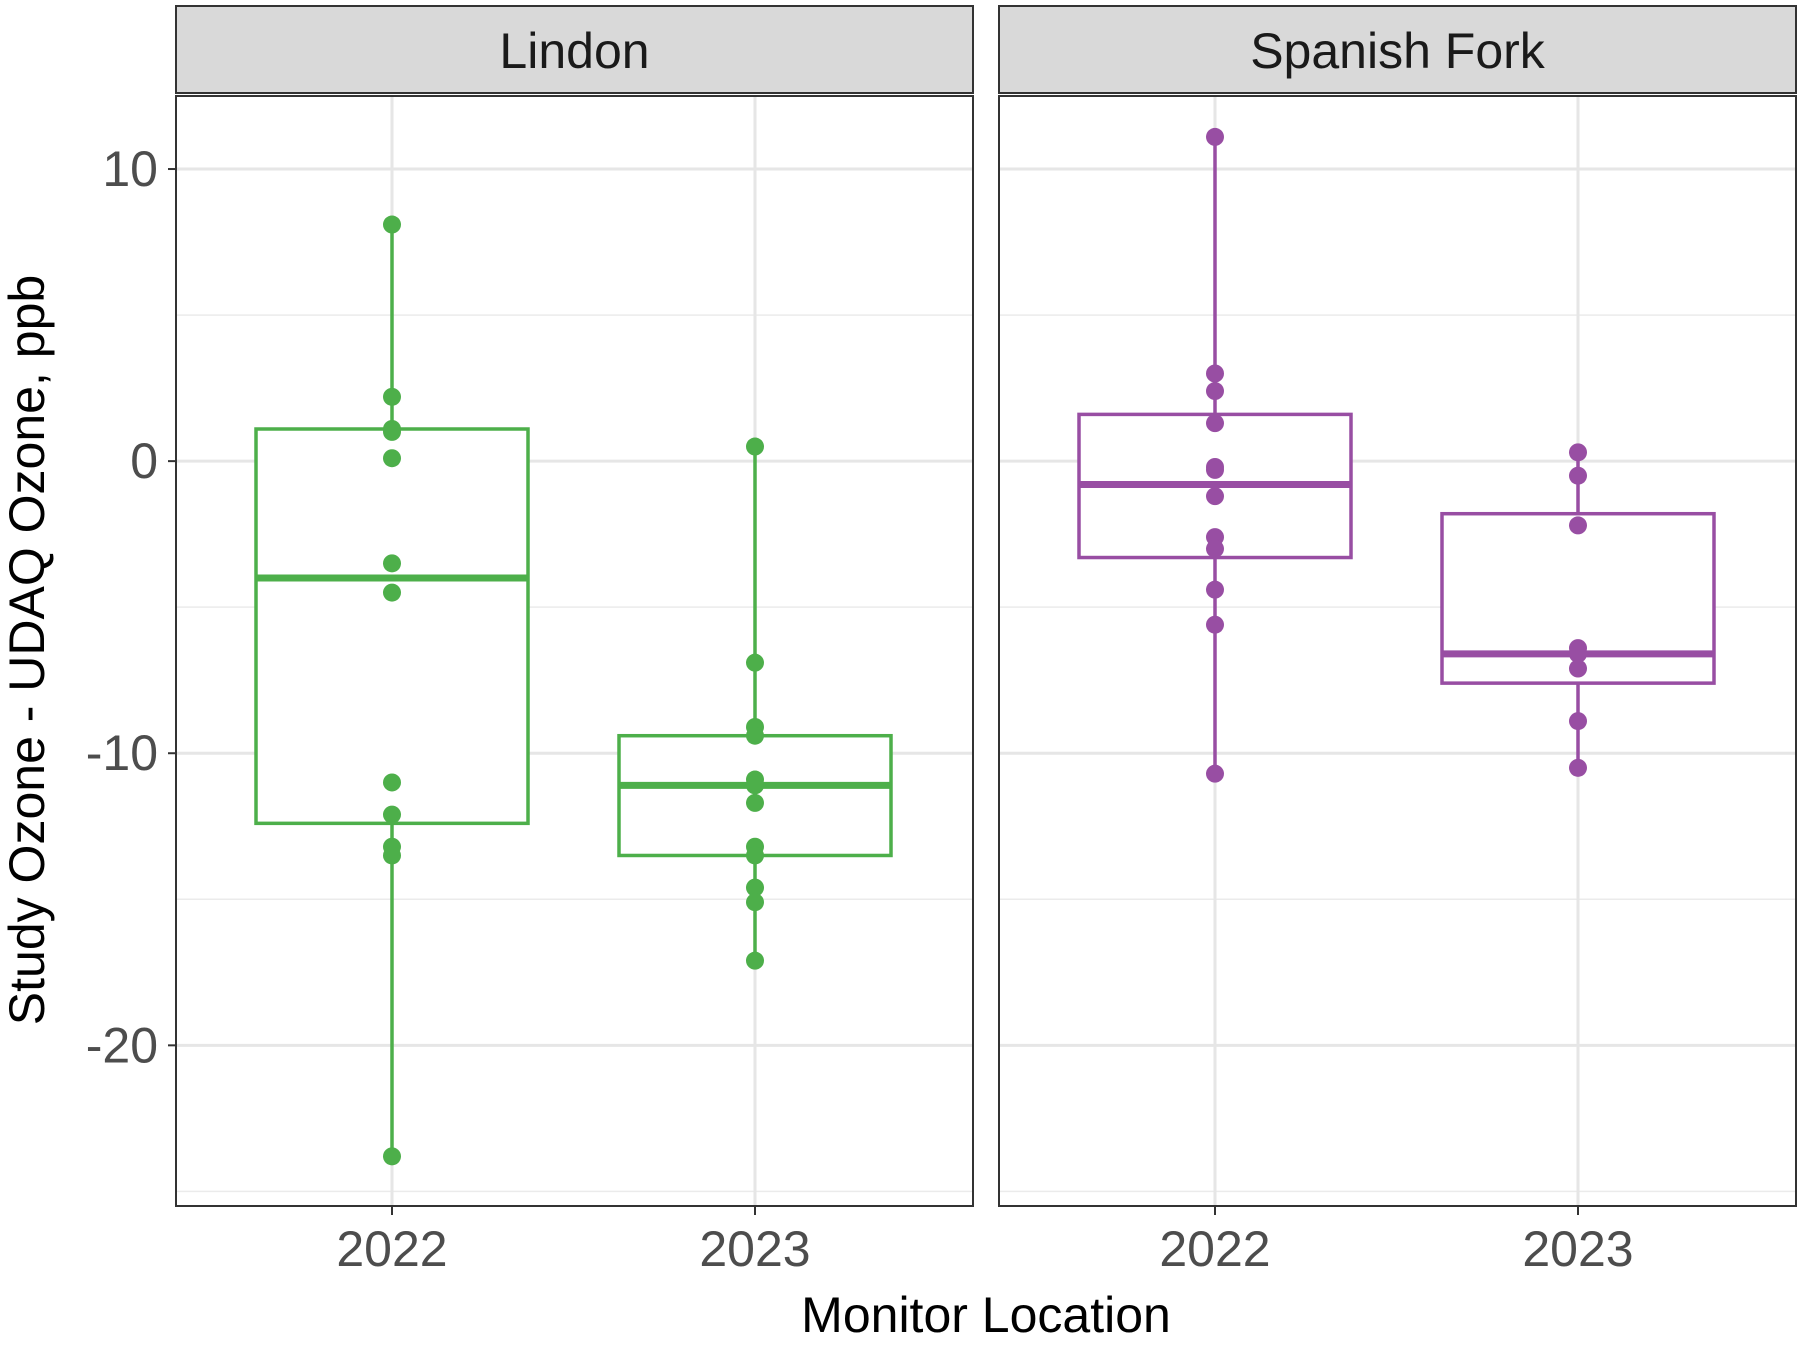 Image resolution: width=1800 pixels, height=1350 pixels. Describe the element at coordinates (144, 461) in the screenshot. I see `y-tick-label: 0` at that location.